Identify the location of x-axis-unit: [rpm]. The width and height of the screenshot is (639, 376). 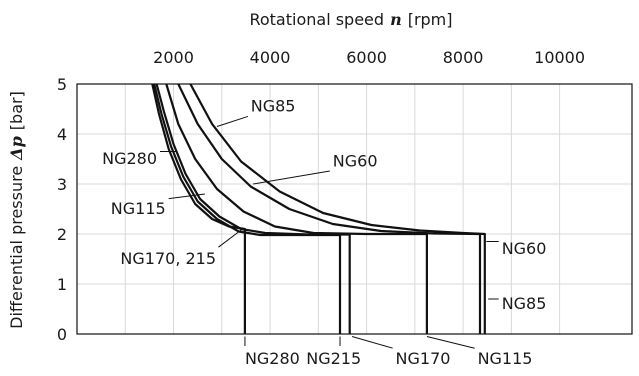
(430, 19).